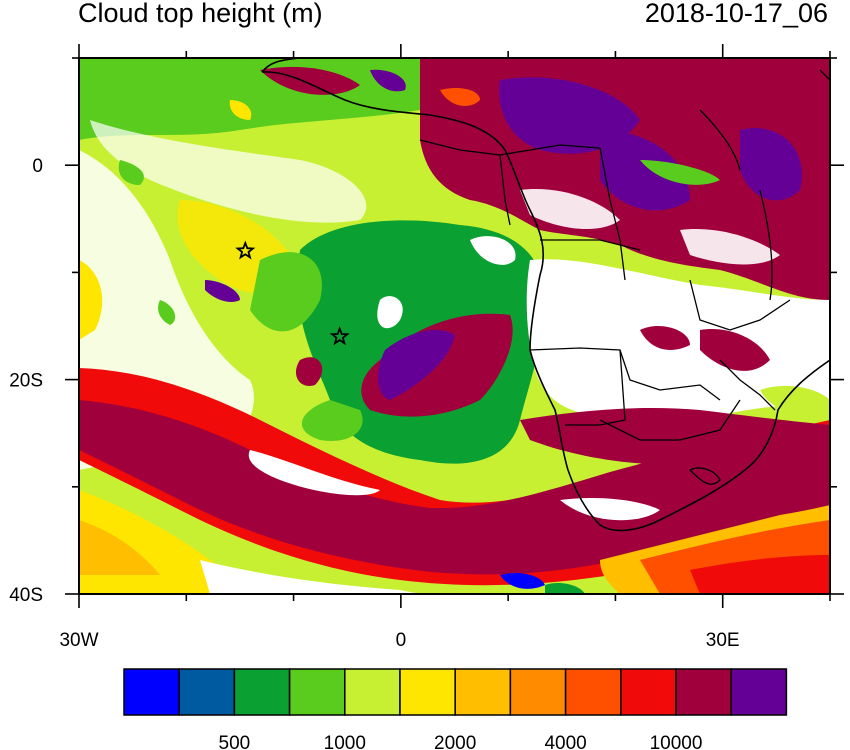 The width and height of the screenshot is (850, 750). What do you see at coordinates (676, 741) in the screenshot?
I see `colorbar-label: 10000` at bounding box center [676, 741].